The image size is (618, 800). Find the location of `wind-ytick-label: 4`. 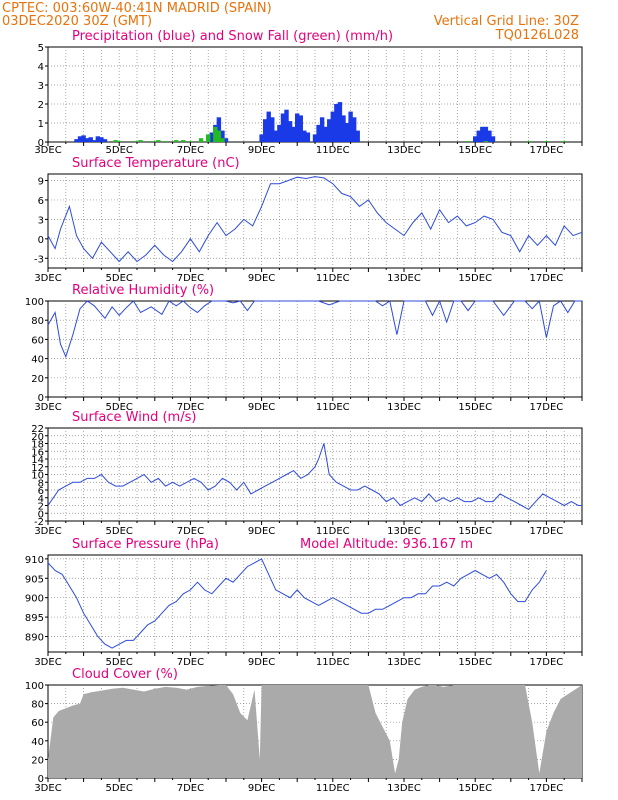

wind-ytick-label: 4 is located at coordinates (41, 499).